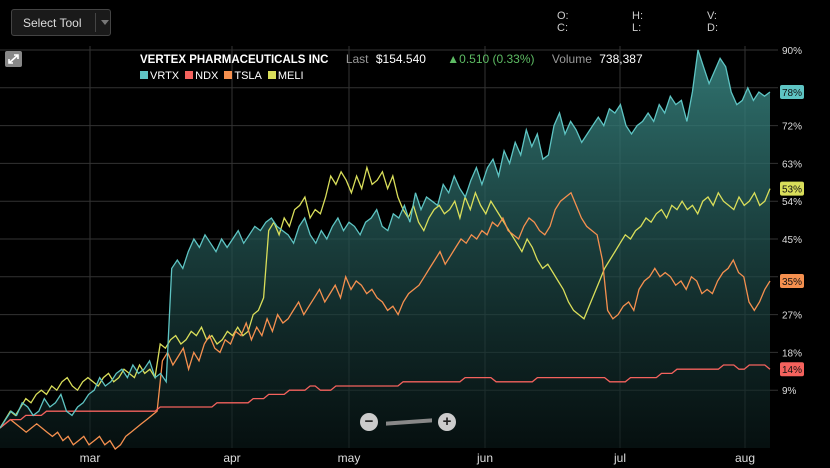 The height and width of the screenshot is (468, 830). What do you see at coordinates (400, 59) in the screenshot?
I see `last-value: $154.540` at bounding box center [400, 59].